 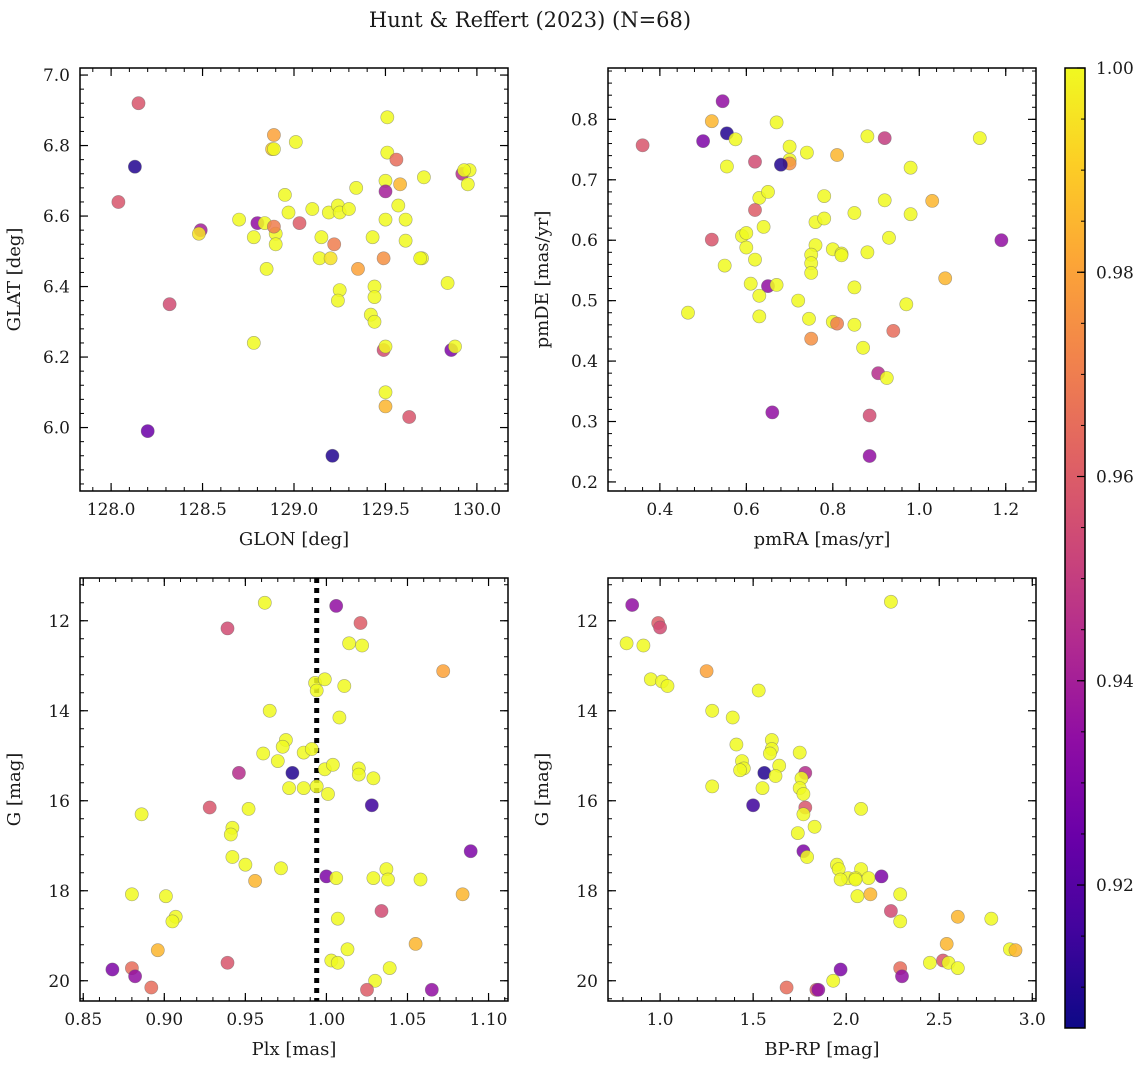 I want to click on x-tick-label: 128.0, so click(x=111, y=510).